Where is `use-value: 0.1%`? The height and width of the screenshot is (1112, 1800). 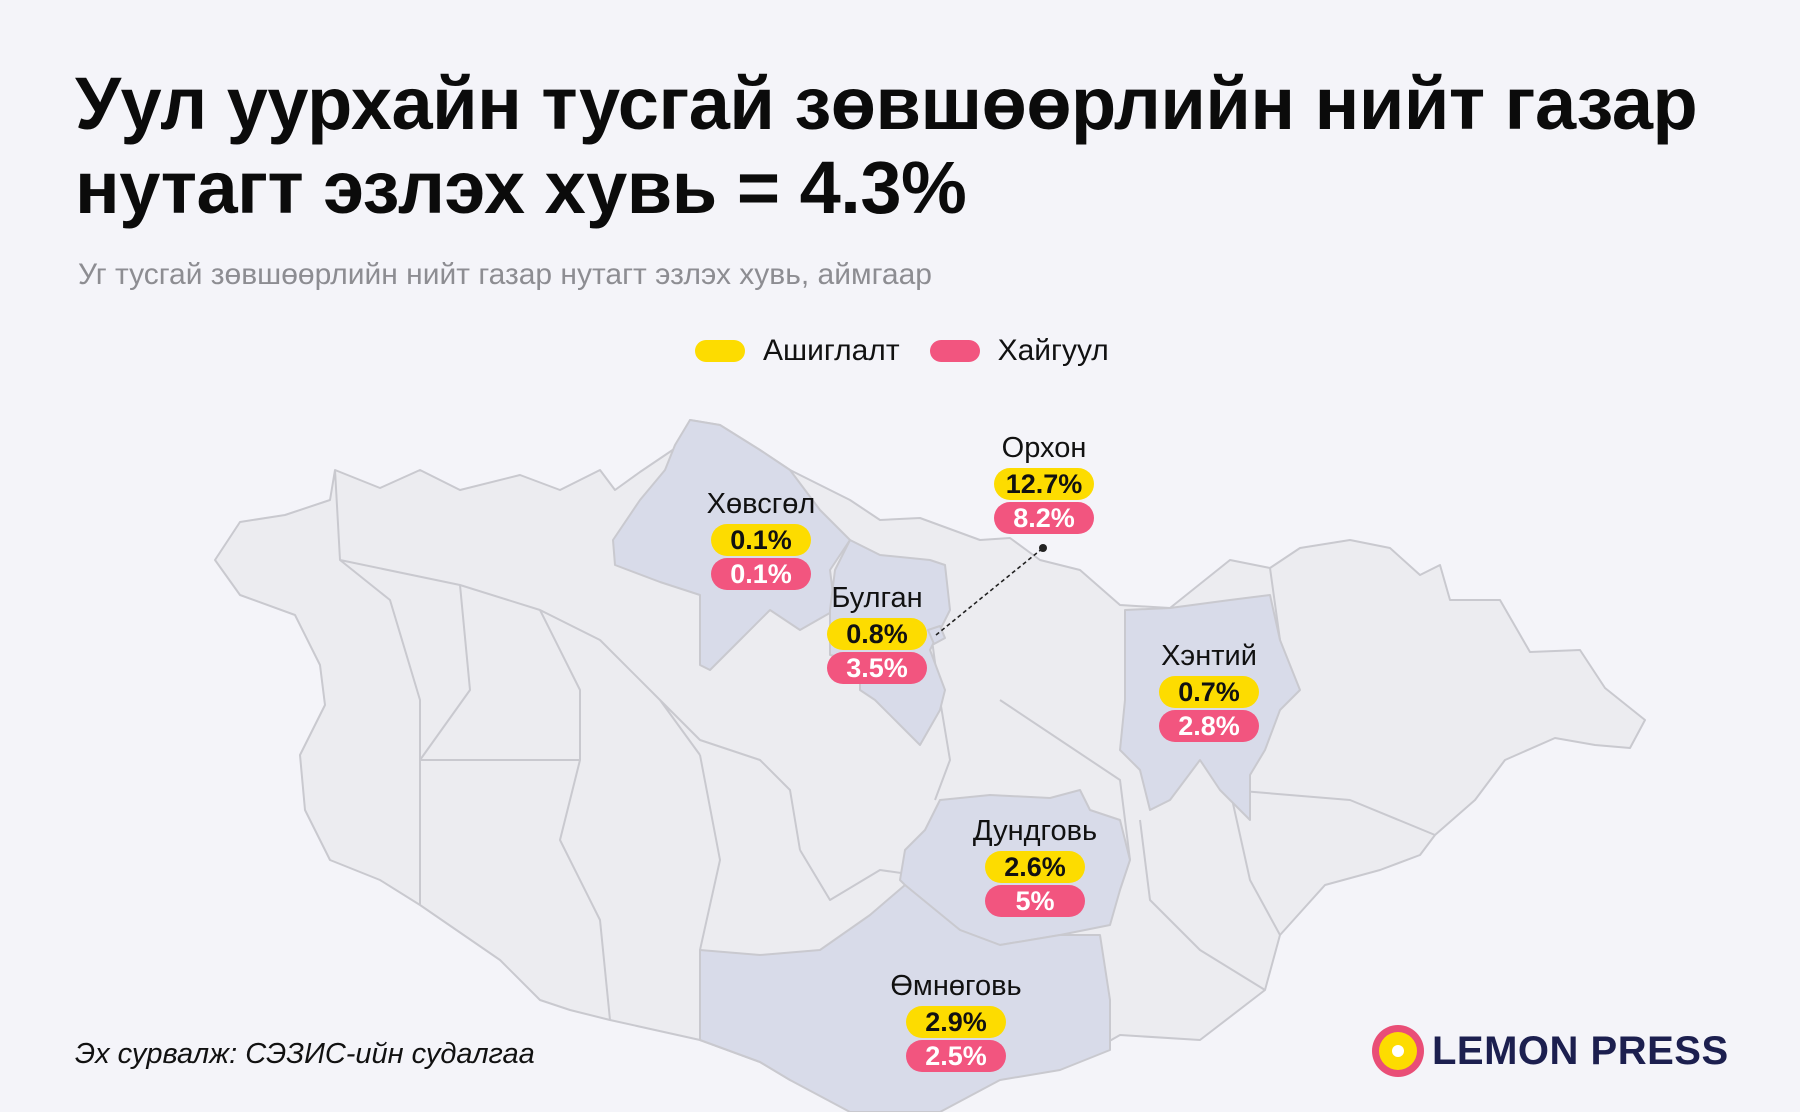 use-value: 0.1% is located at coordinates (761, 540).